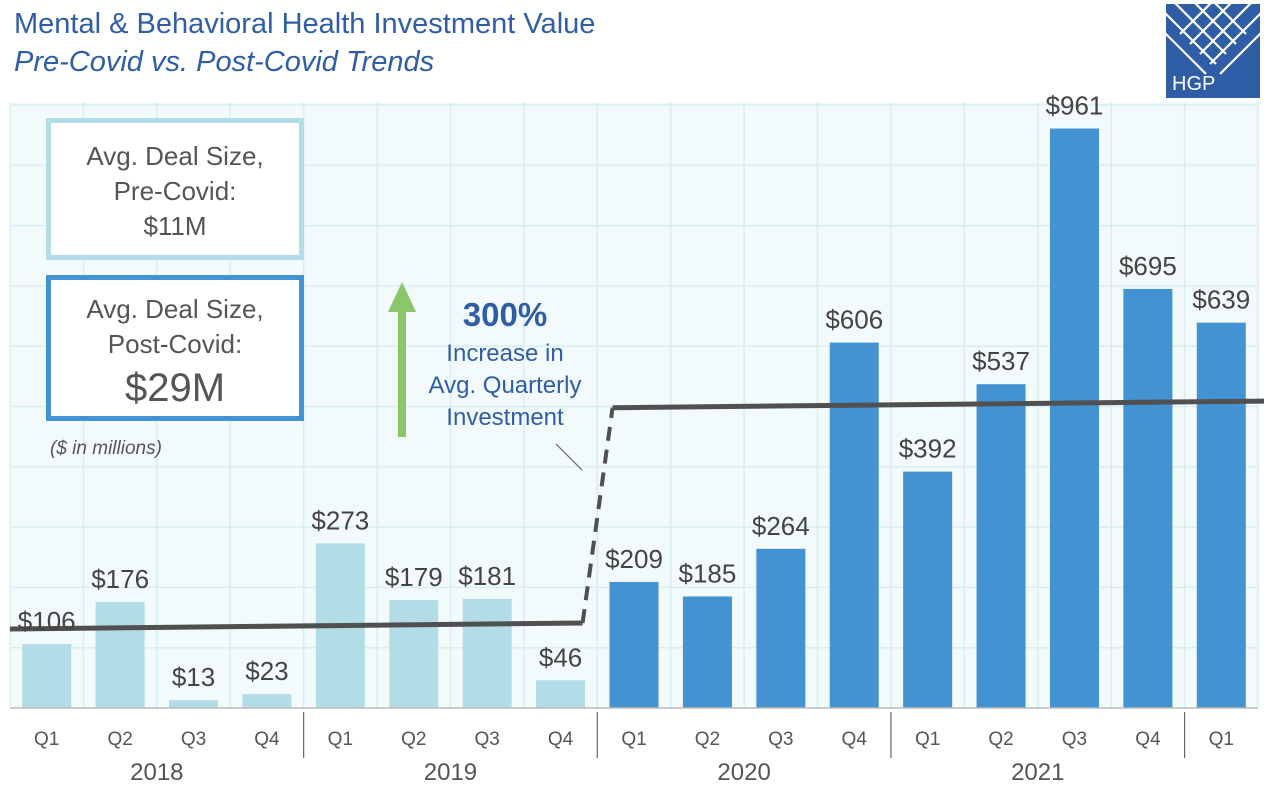 This screenshot has height=788, width=1264. What do you see at coordinates (569, 457) in the screenshot?
I see `callout-pointer` at bounding box center [569, 457].